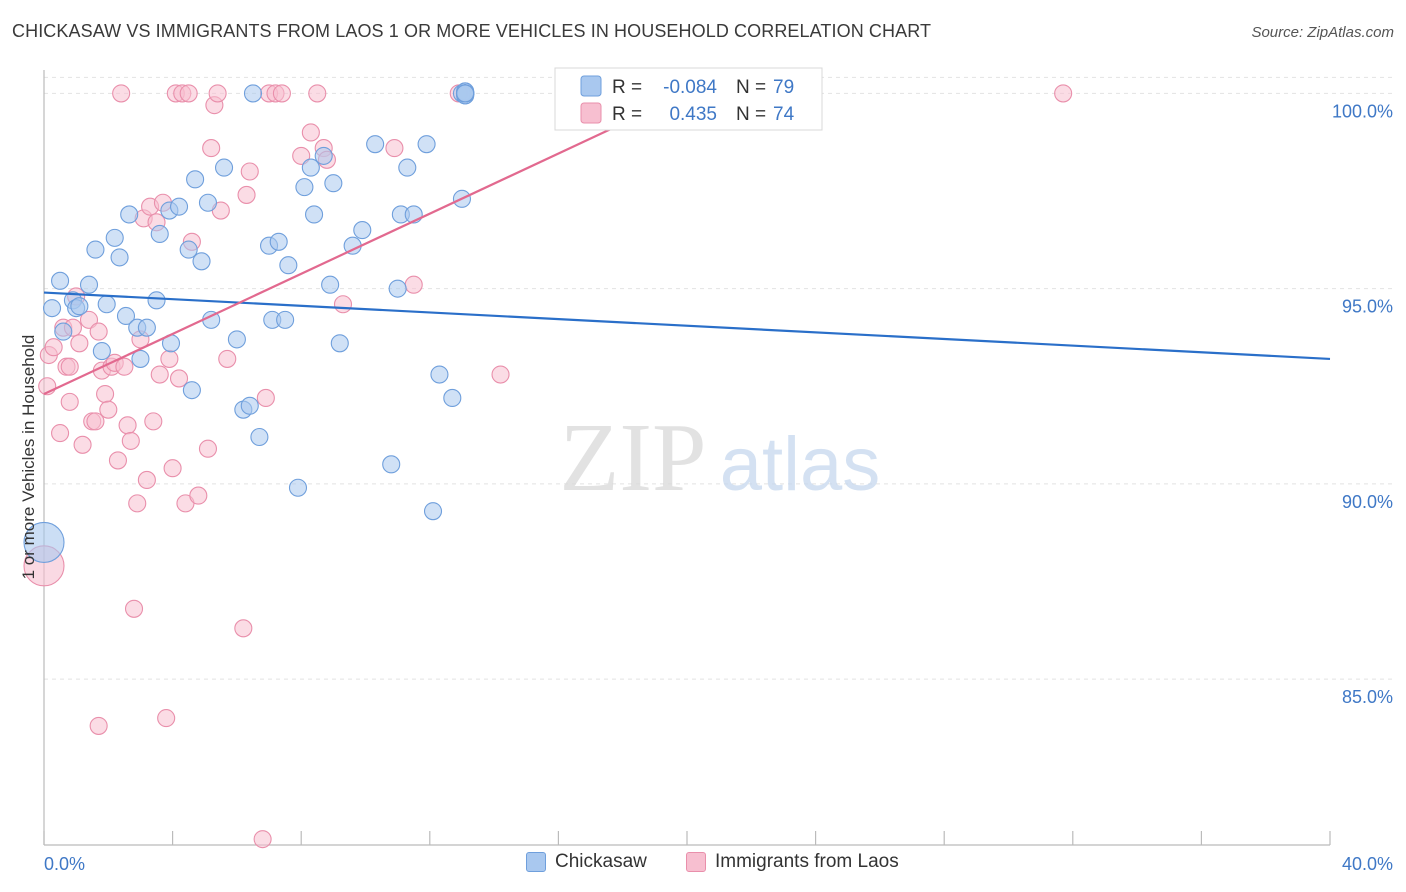 The image size is (1406, 892). What do you see at coordinates (1362, 111) in the screenshot?
I see `y-tick-label-100: 100.0%` at bounding box center [1362, 111].